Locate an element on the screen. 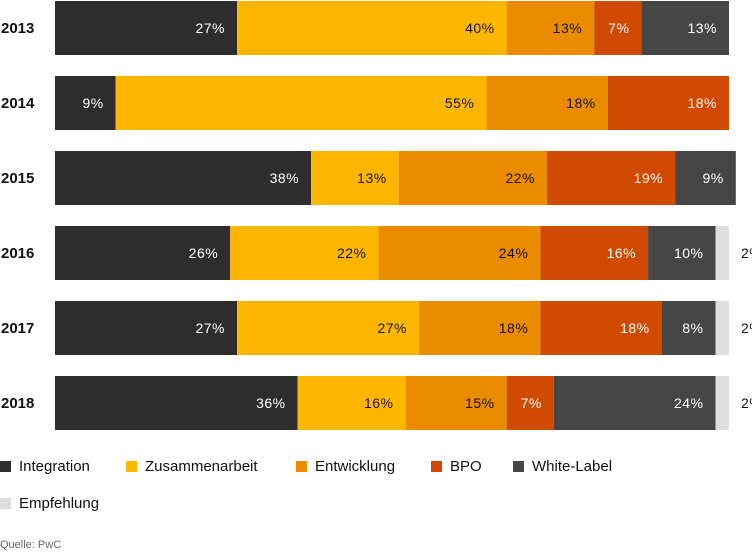 The height and width of the screenshot is (554, 752). legend-item-bpo: BPO is located at coordinates (456, 466).